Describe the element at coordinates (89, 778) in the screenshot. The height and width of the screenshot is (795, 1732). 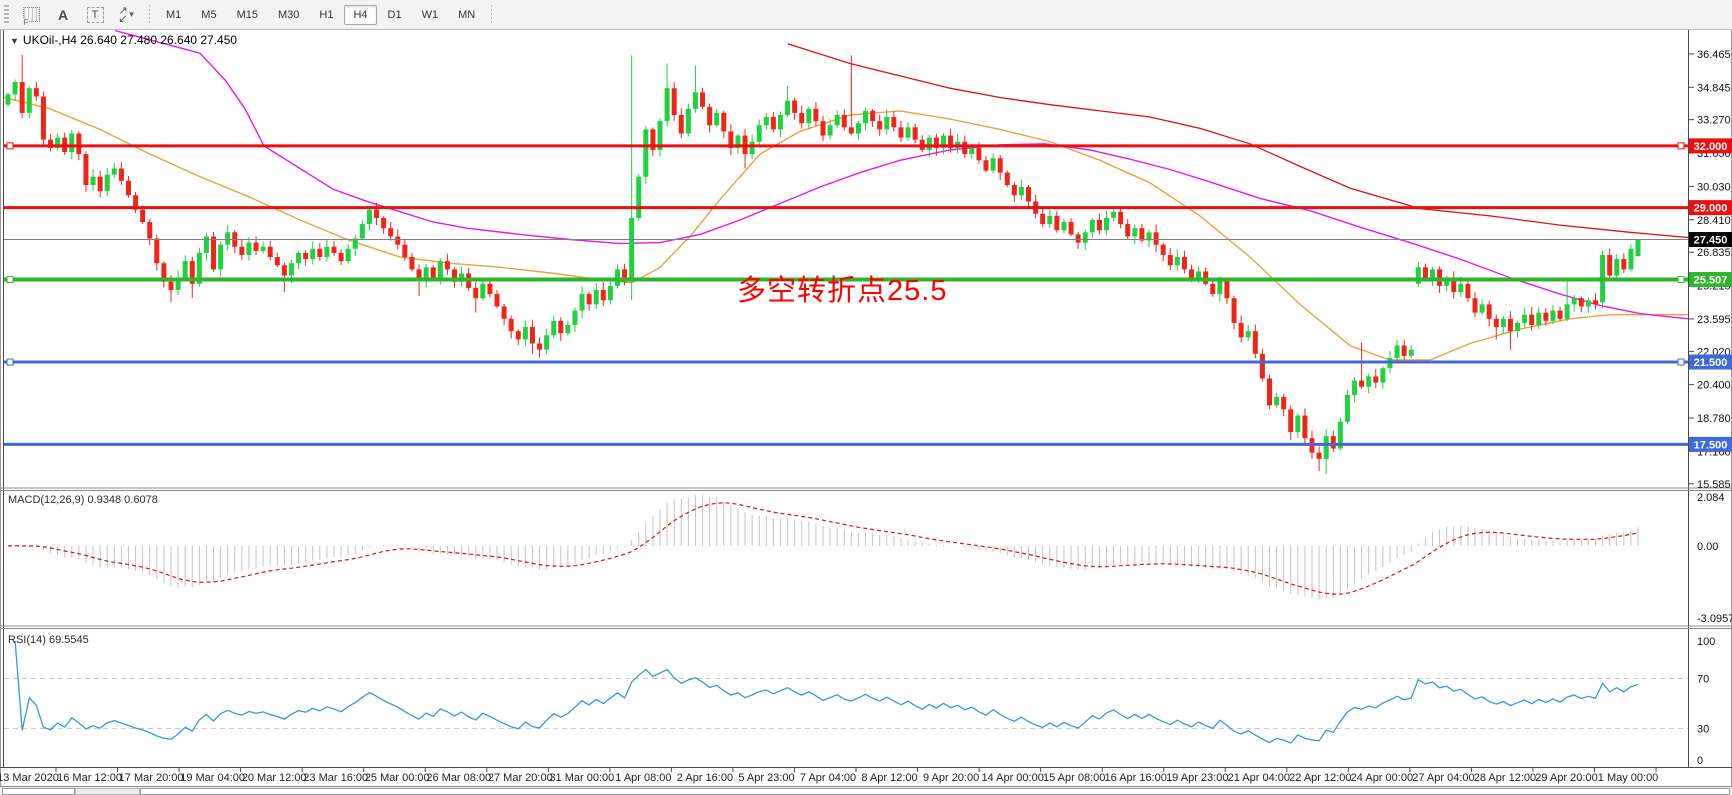
I see `svg-text: 16 Mar 12:00` at that location.